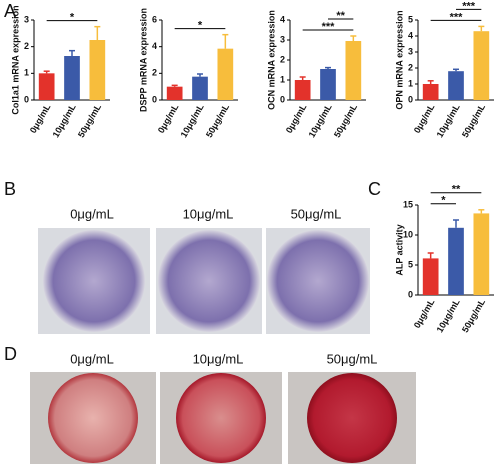 Image resolution: width=500 pixels, height=473 pixels. Describe the element at coordinates (10, 354) in the screenshot. I see `panel-label: D` at that location.